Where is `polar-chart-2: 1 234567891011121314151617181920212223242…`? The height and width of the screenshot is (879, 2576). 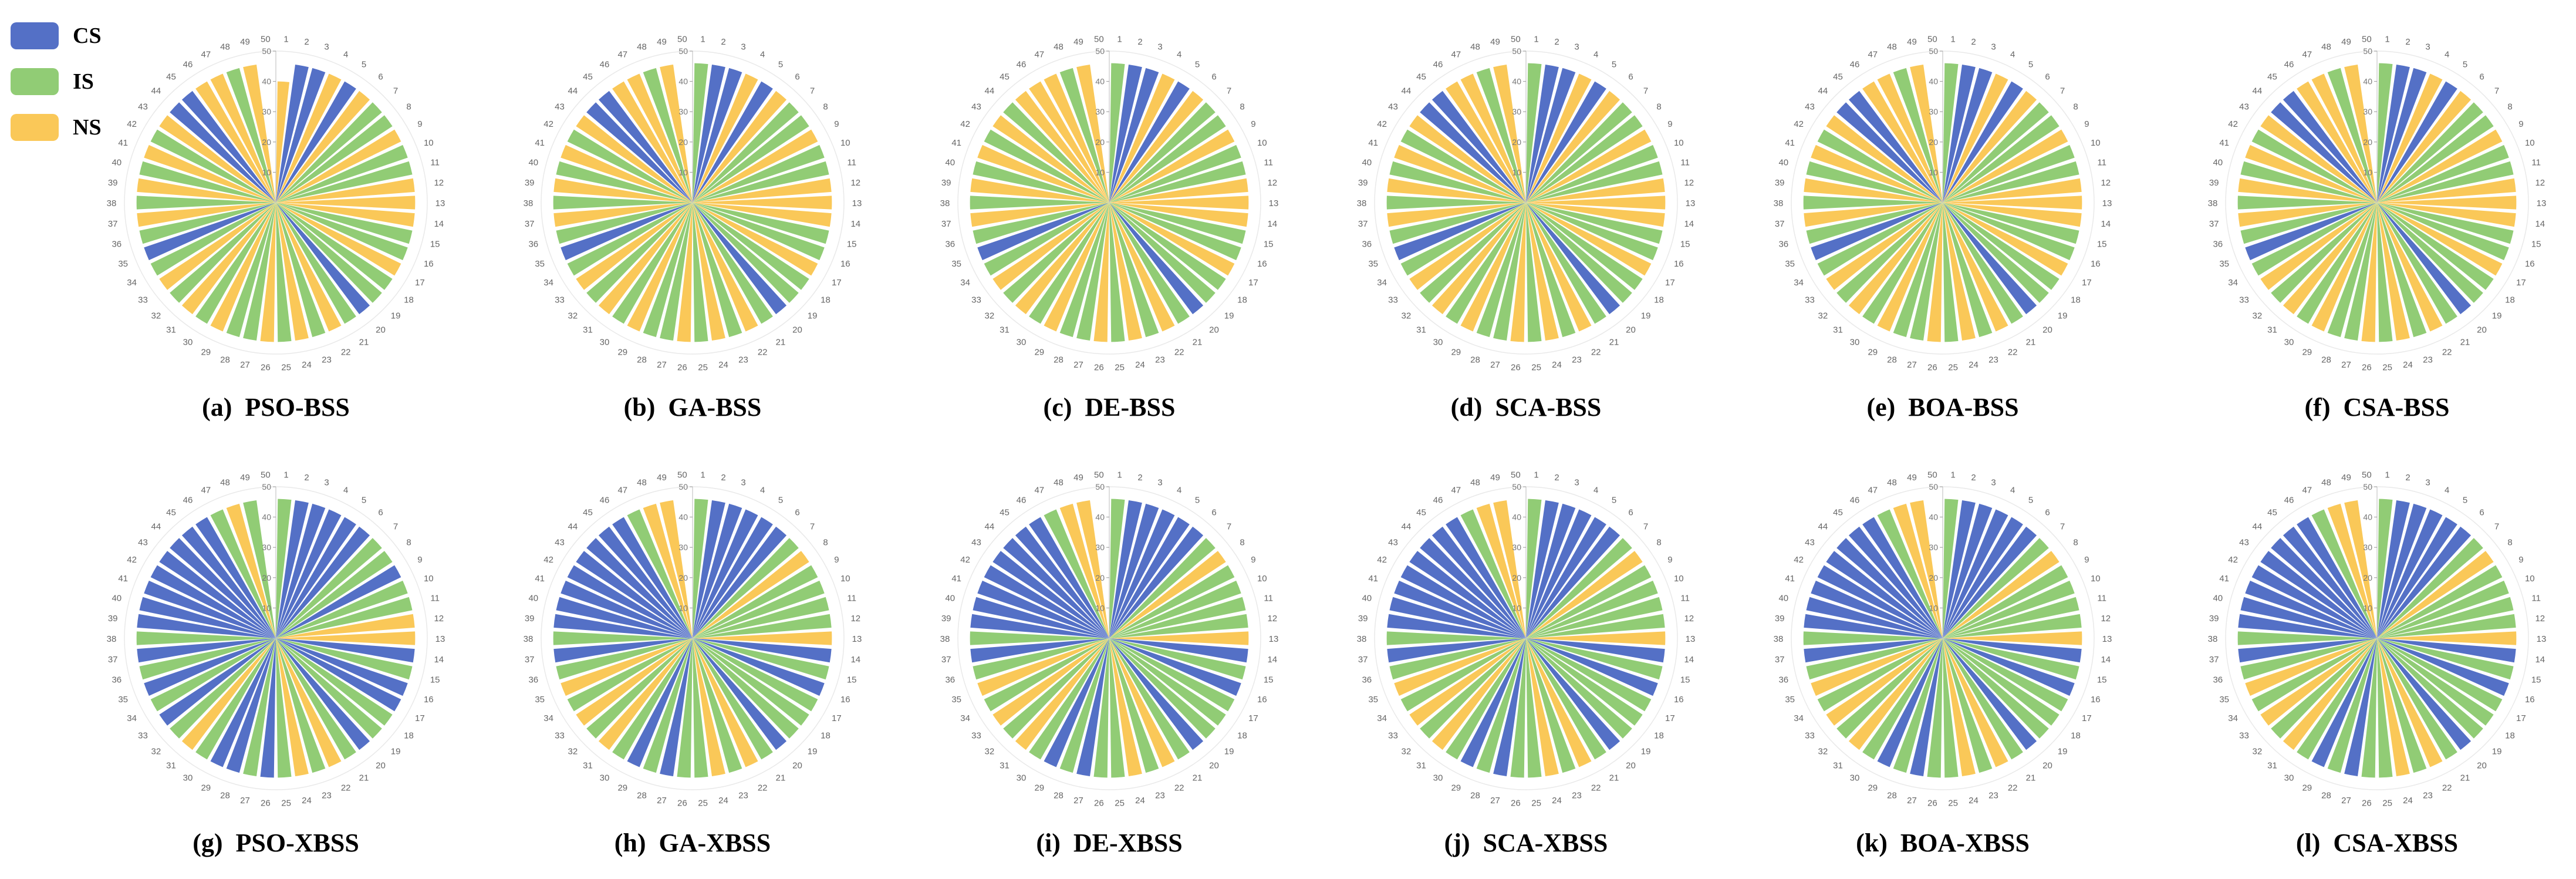
polar-chart-2: 1 234567891011121314151617181920212223242… is located at coordinates (693, 204).